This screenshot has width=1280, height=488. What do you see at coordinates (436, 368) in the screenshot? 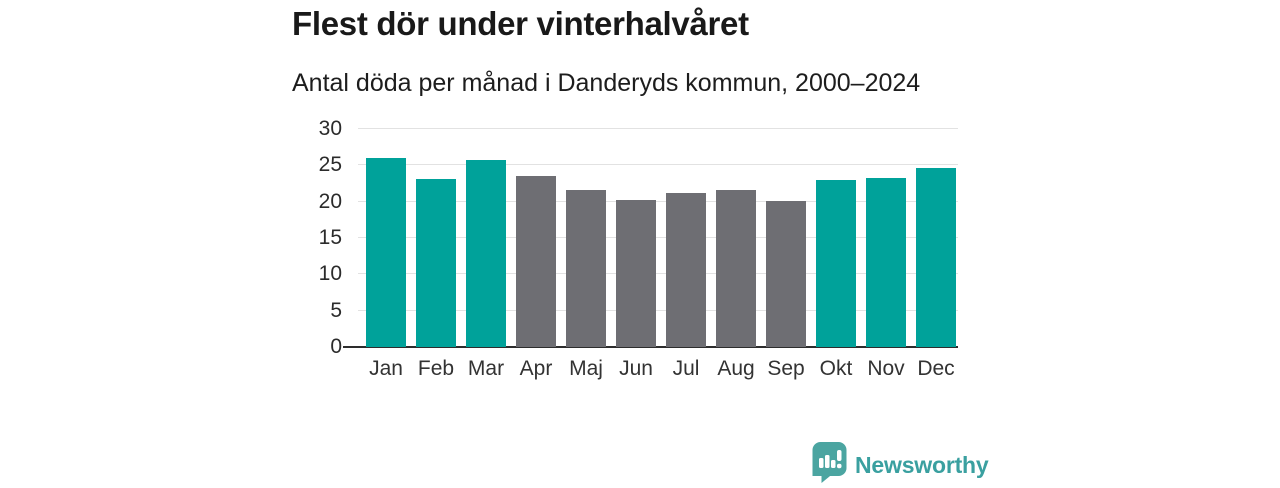
I see `x-axis-label-feb: Feb` at bounding box center [436, 368].